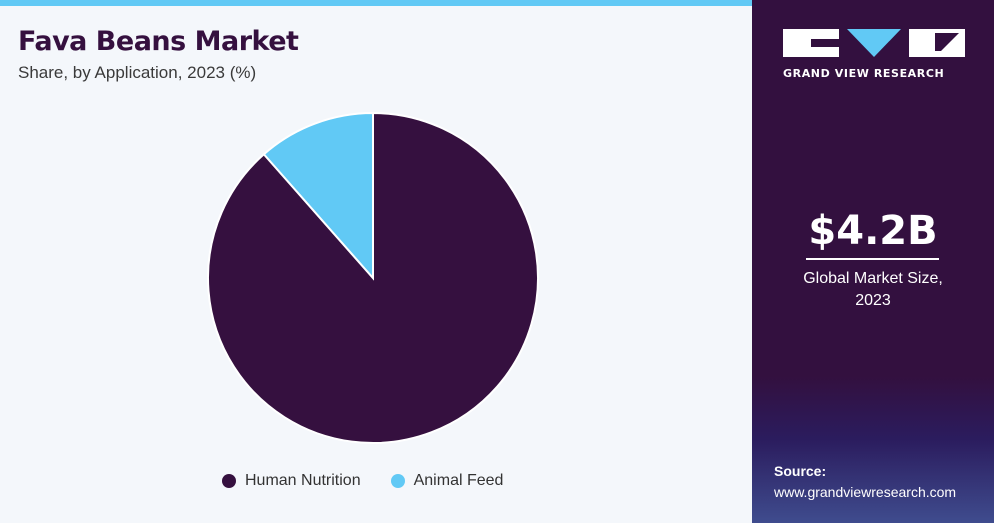 The width and height of the screenshot is (994, 523). What do you see at coordinates (376, 3) in the screenshot?
I see `top-accent-bar` at bounding box center [376, 3].